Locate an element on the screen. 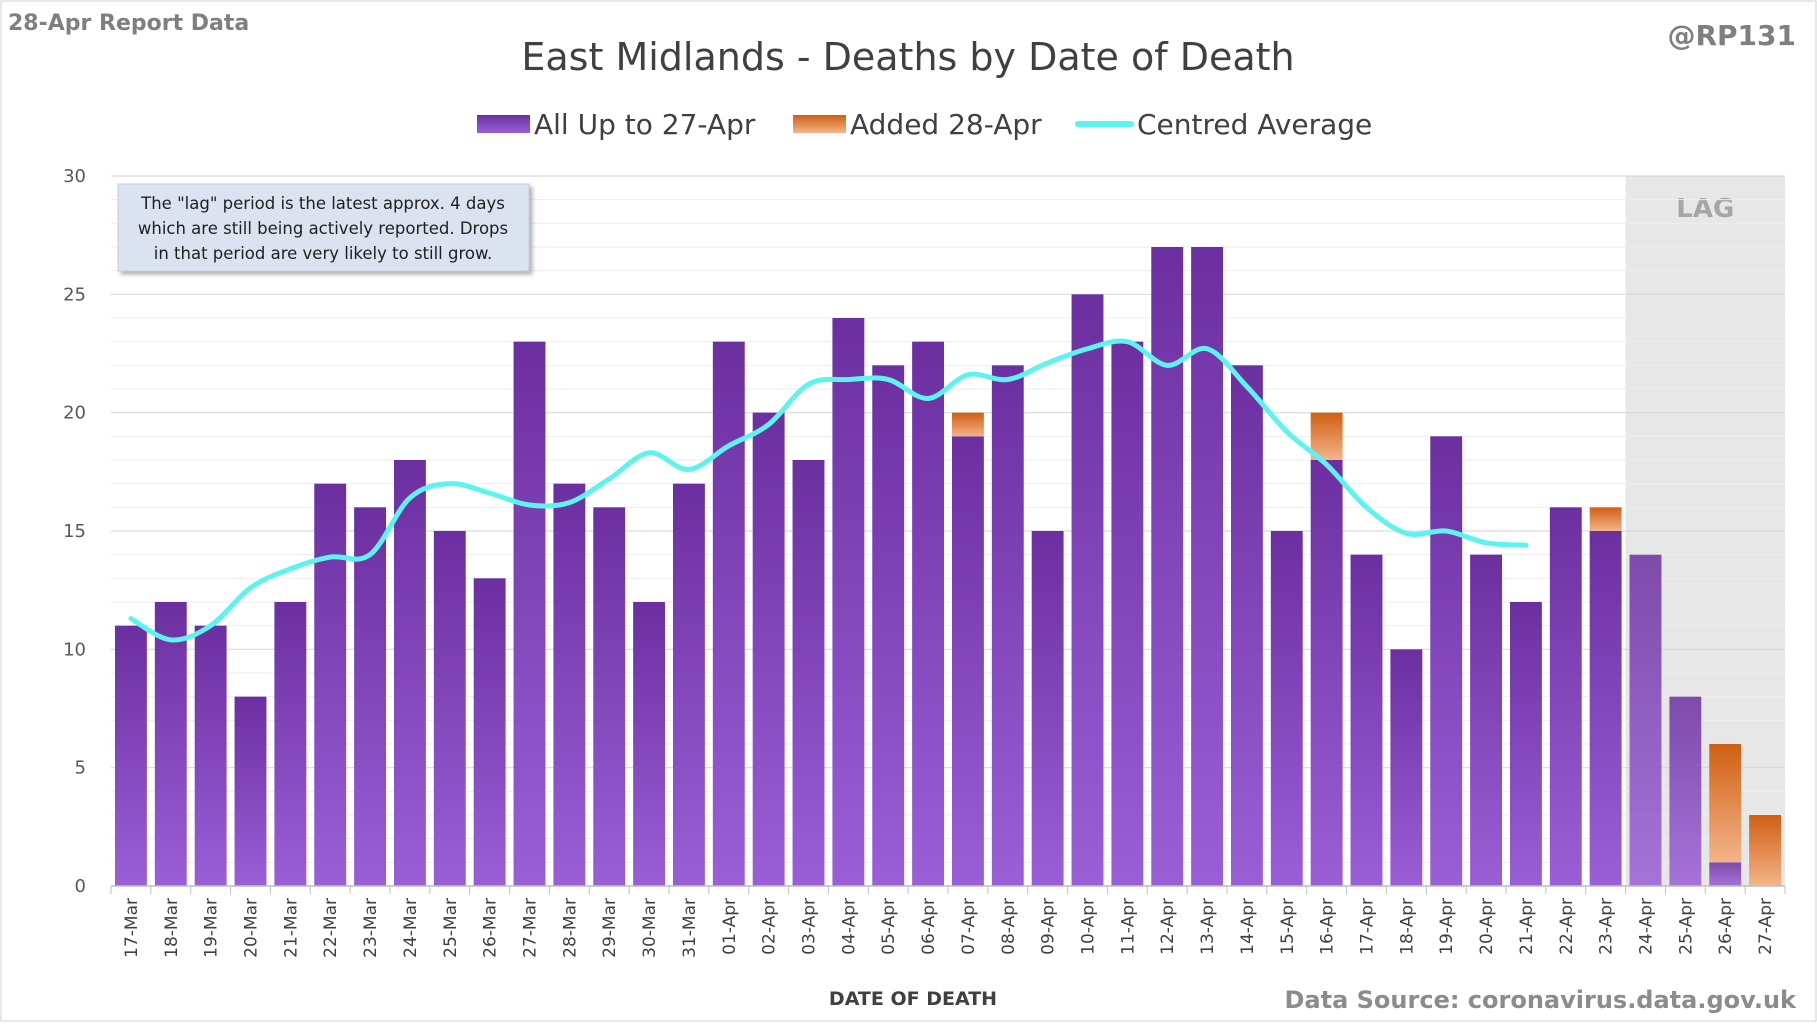 The image size is (1817, 1026). x-tick-label: 25-Apr is located at coordinates (1686, 926).